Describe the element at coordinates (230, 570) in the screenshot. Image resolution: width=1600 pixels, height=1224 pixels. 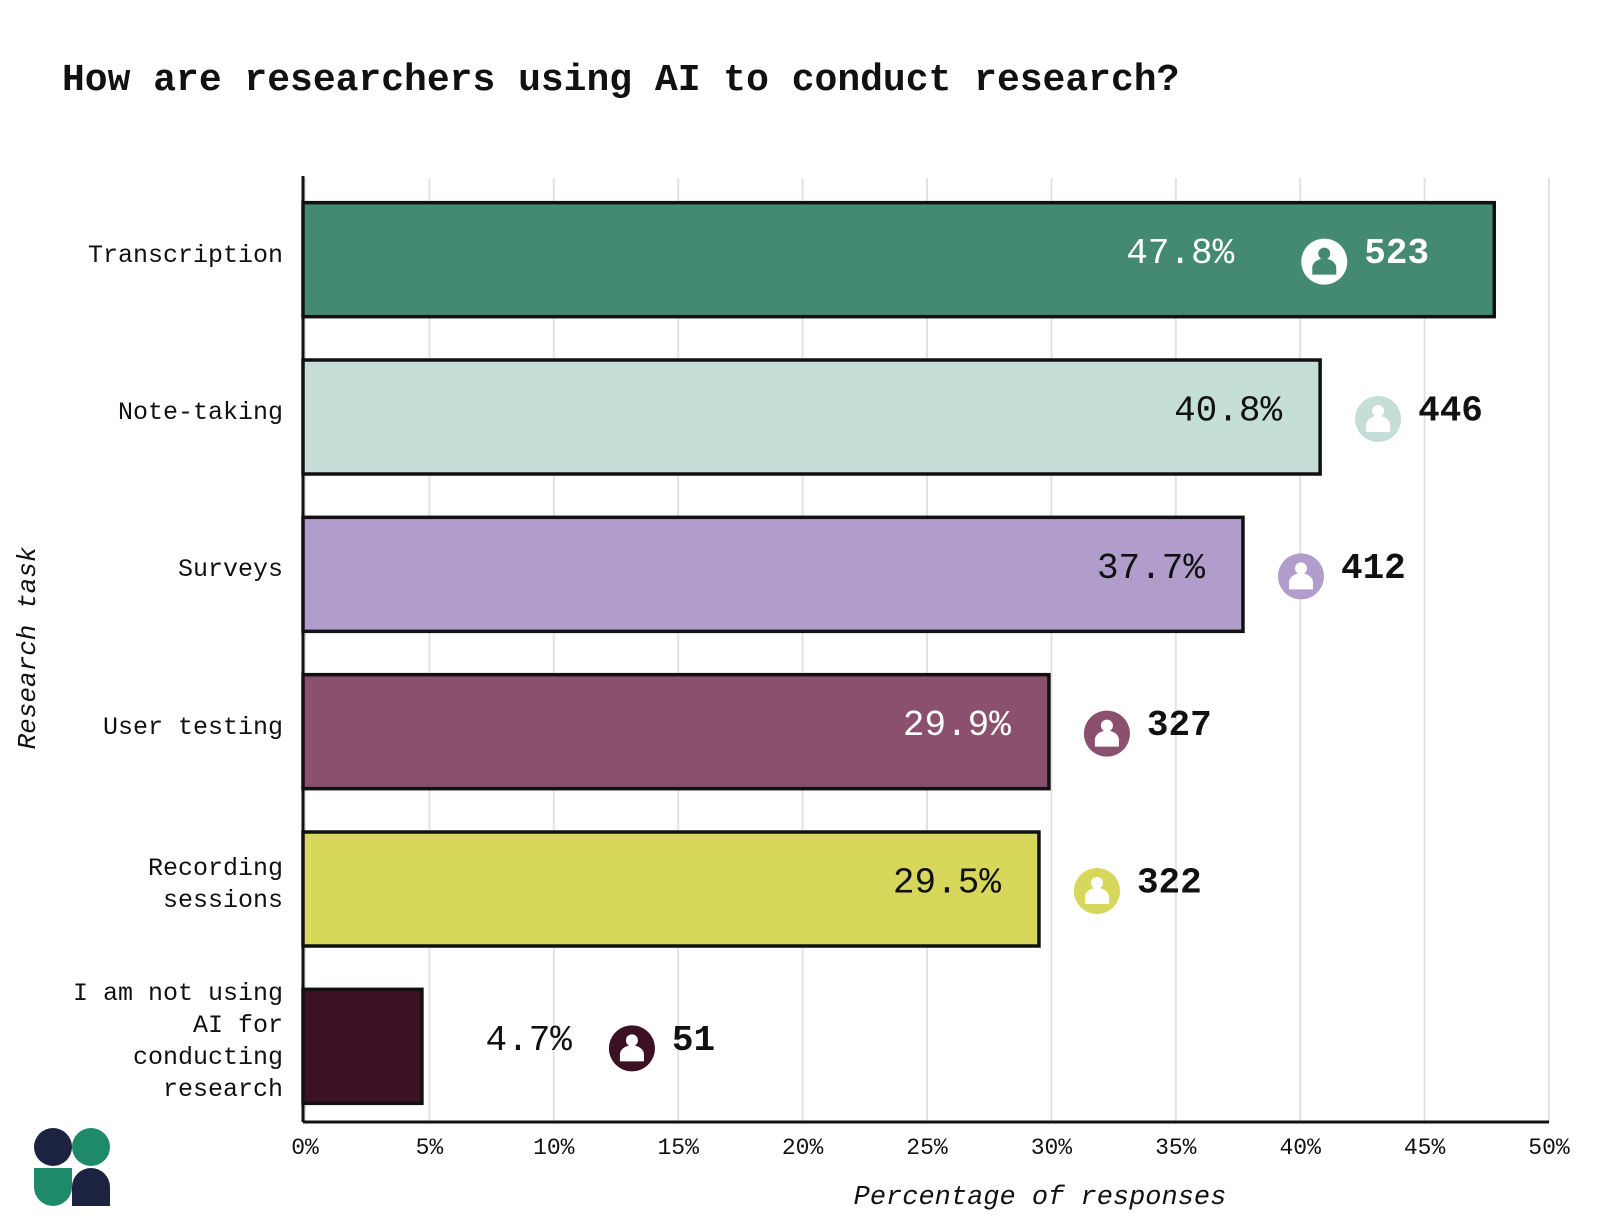
I see `y-tick-label: Surveys` at that location.